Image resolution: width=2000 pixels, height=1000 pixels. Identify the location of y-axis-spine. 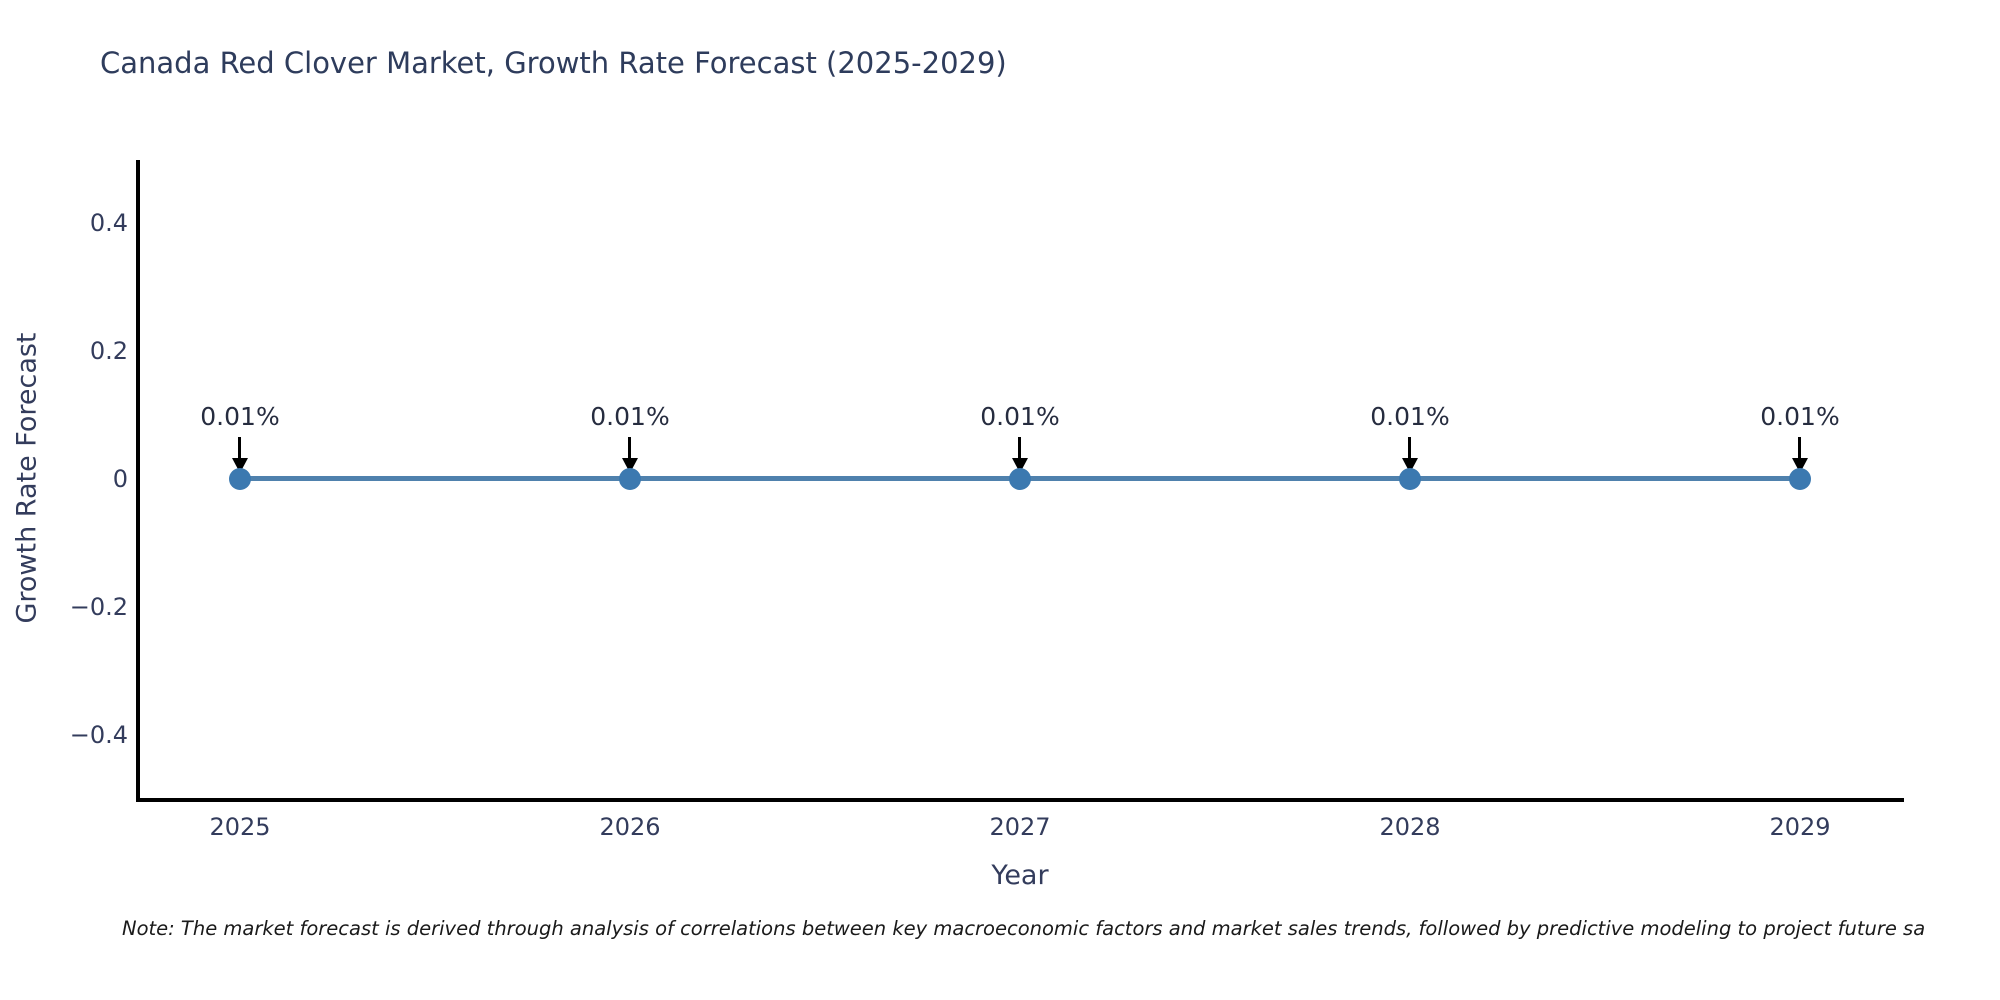
(138, 481).